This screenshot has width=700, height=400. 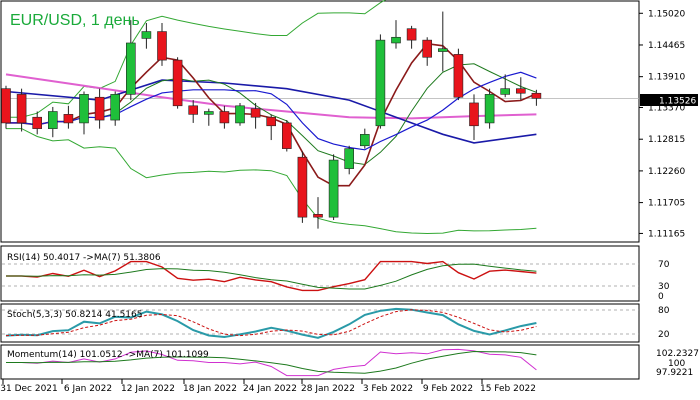 I want to click on y-tick-label: 1.13910, so click(x=666, y=78).